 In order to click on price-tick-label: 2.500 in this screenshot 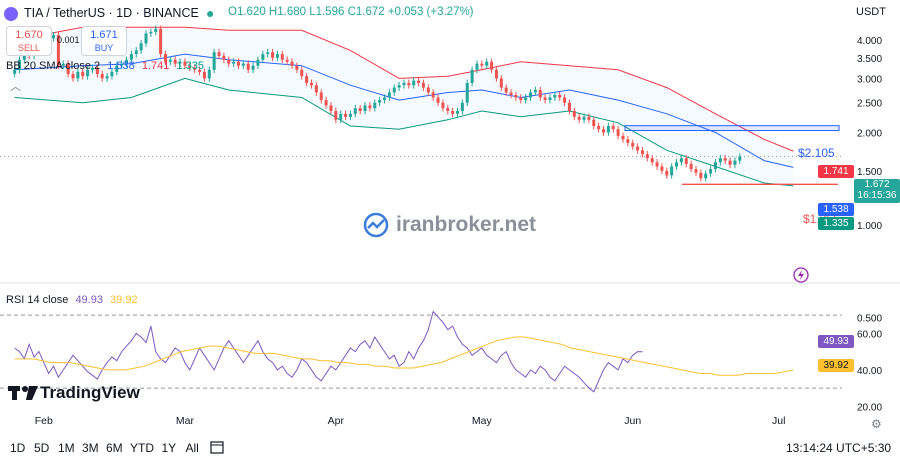, I will do `click(869, 104)`.